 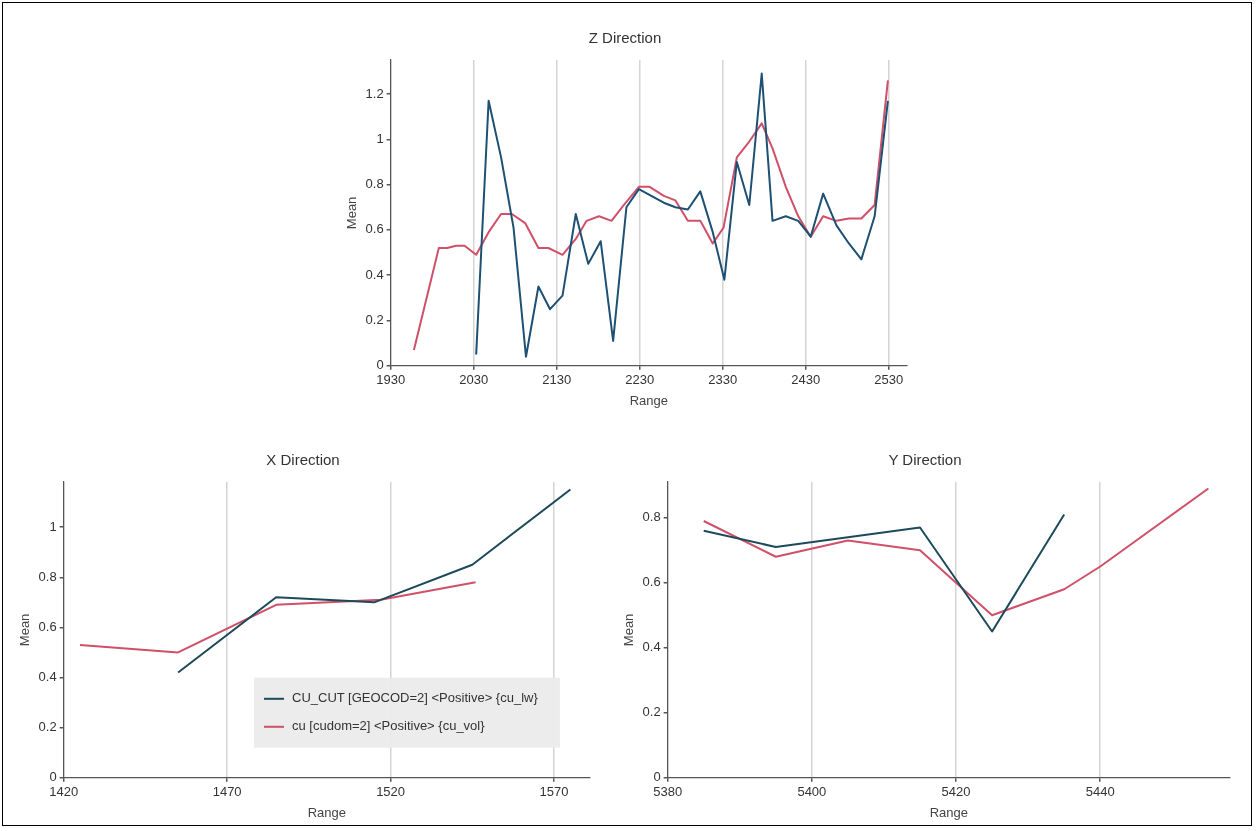 I want to click on x-tick-label: 5420, so click(x=956, y=792).